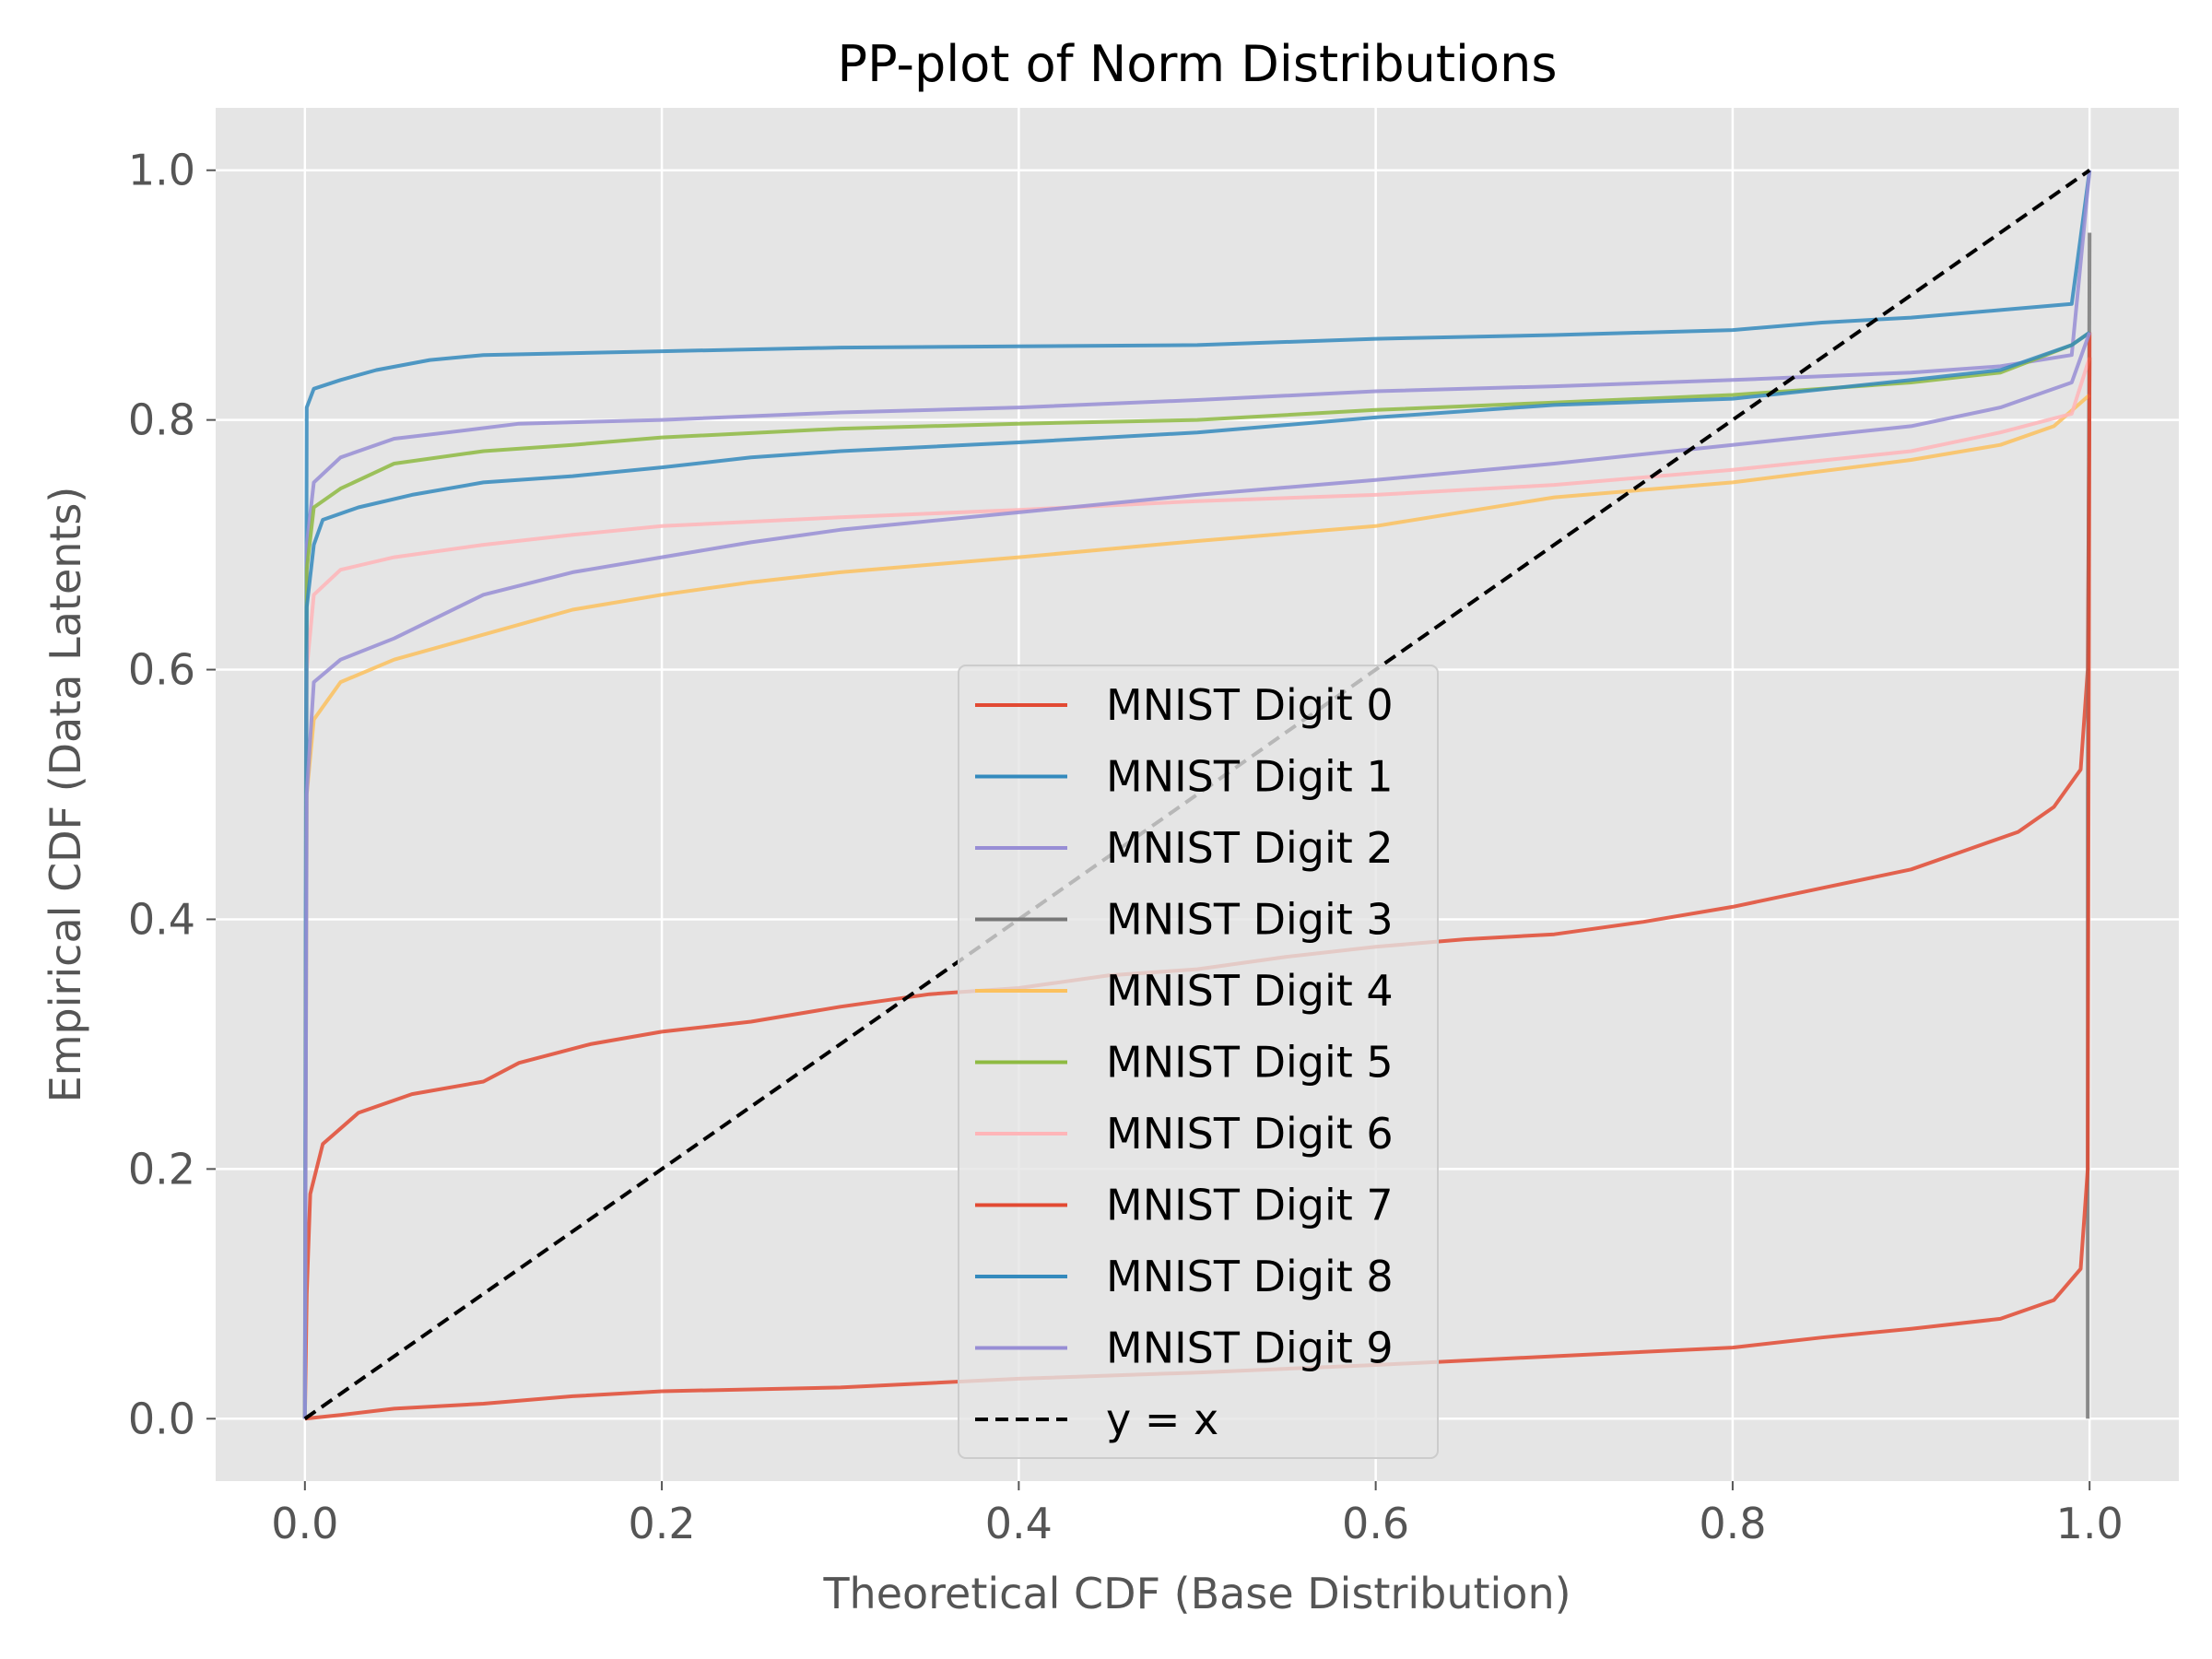 The width and height of the screenshot is (2212, 1659). I want to click on x-tick-label: 0.6, so click(1375, 1523).